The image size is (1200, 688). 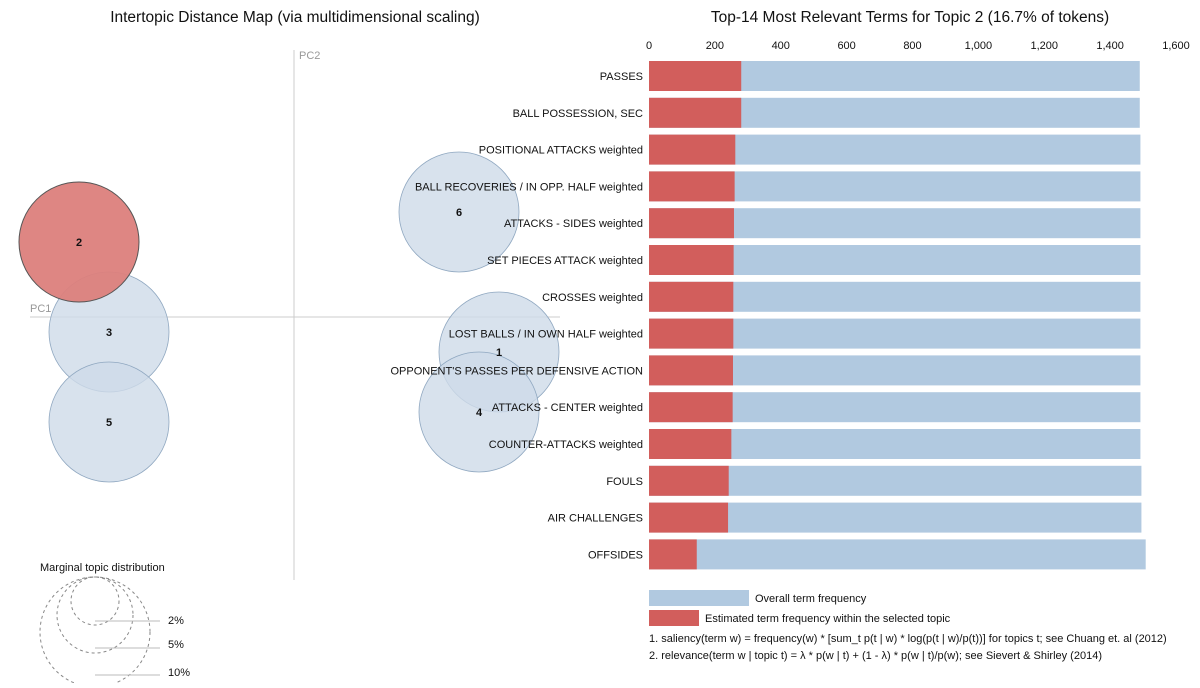 What do you see at coordinates (561, 151) in the screenshot?
I see `term-label: POSITIONAL ATTACKS weighted` at bounding box center [561, 151].